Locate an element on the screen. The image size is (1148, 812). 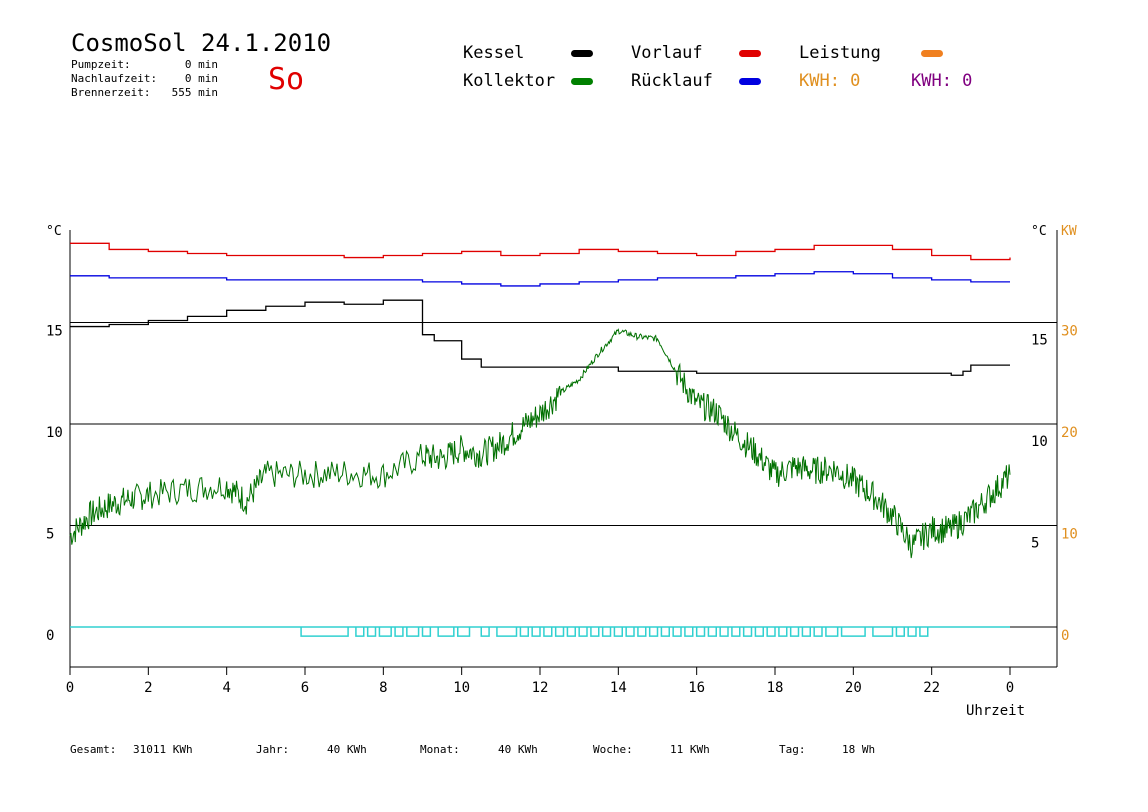
stat-label-nachlaufzeit: Nachlaufzeit: is located at coordinates (114, 78).